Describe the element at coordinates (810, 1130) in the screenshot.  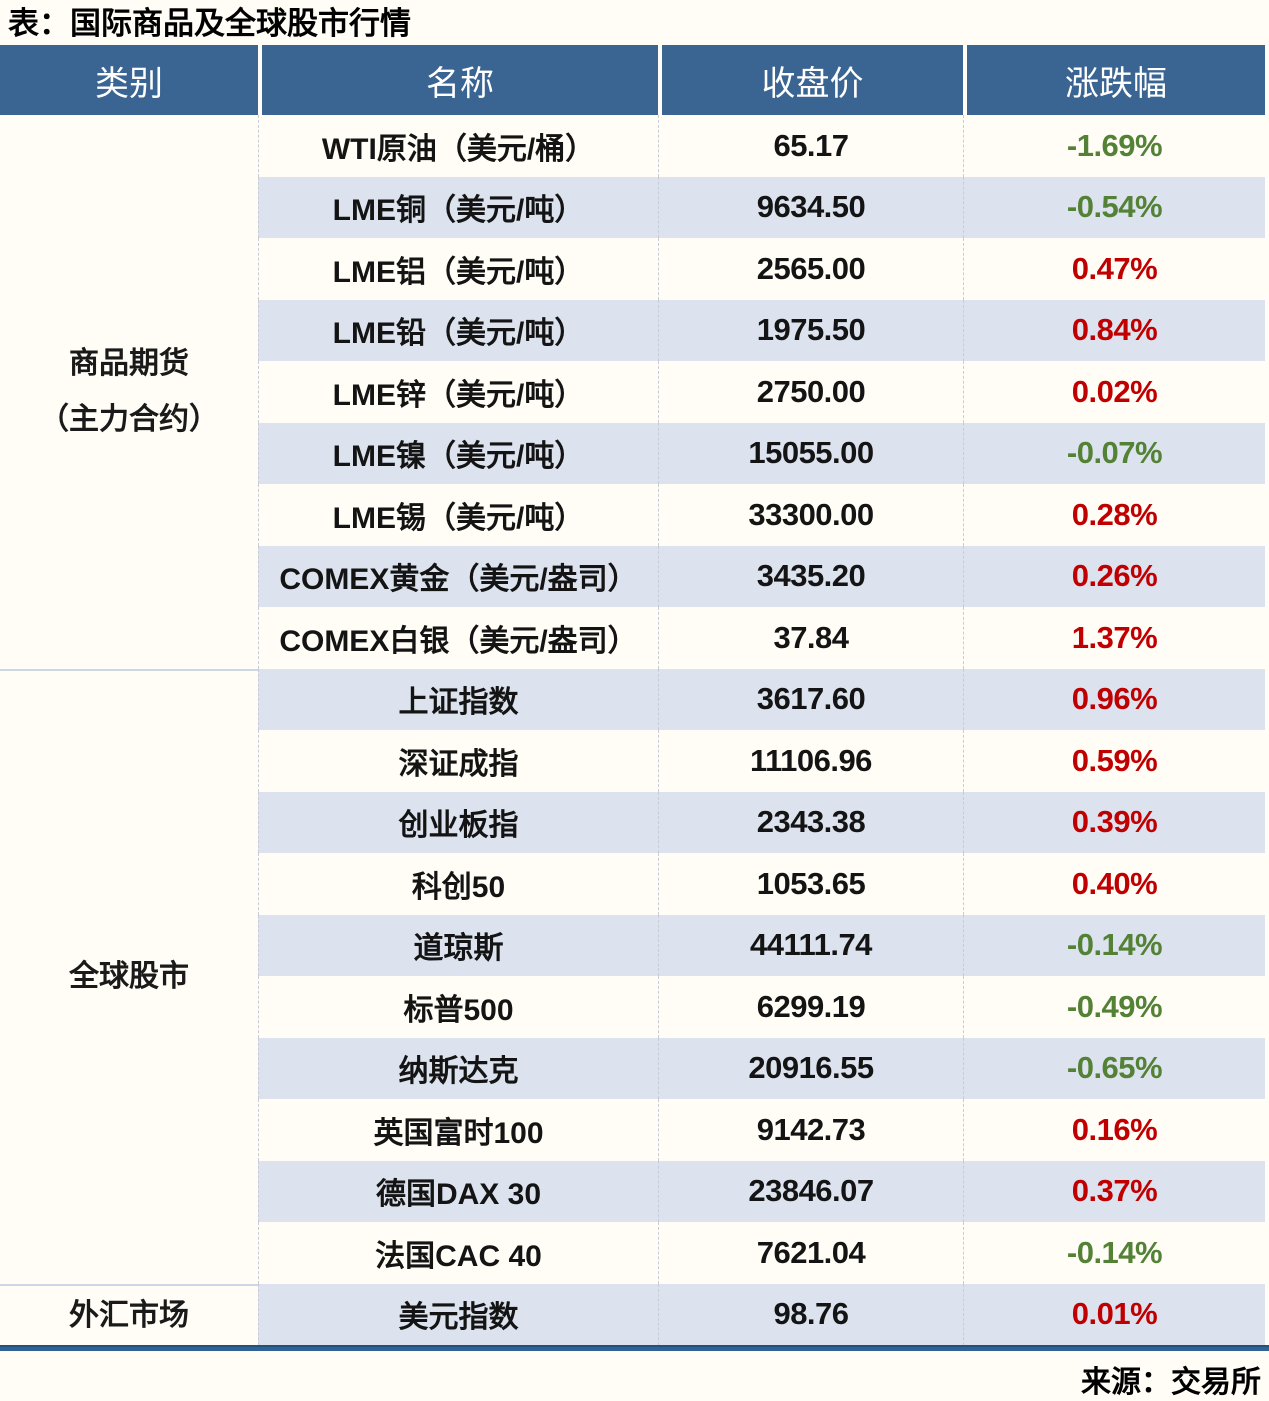
I see `close-price: 9142.73` at that location.